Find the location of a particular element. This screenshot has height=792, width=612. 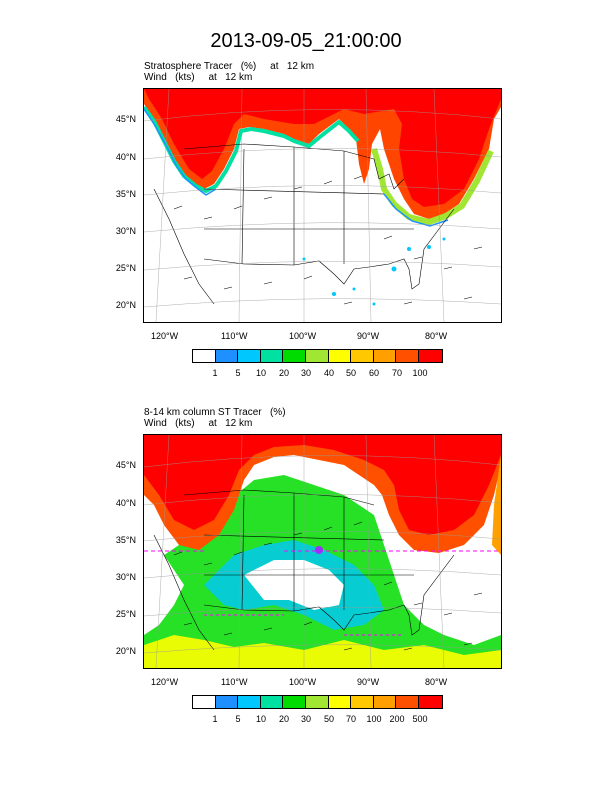

panel1-tracer-core is located at coordinates (322, 148).